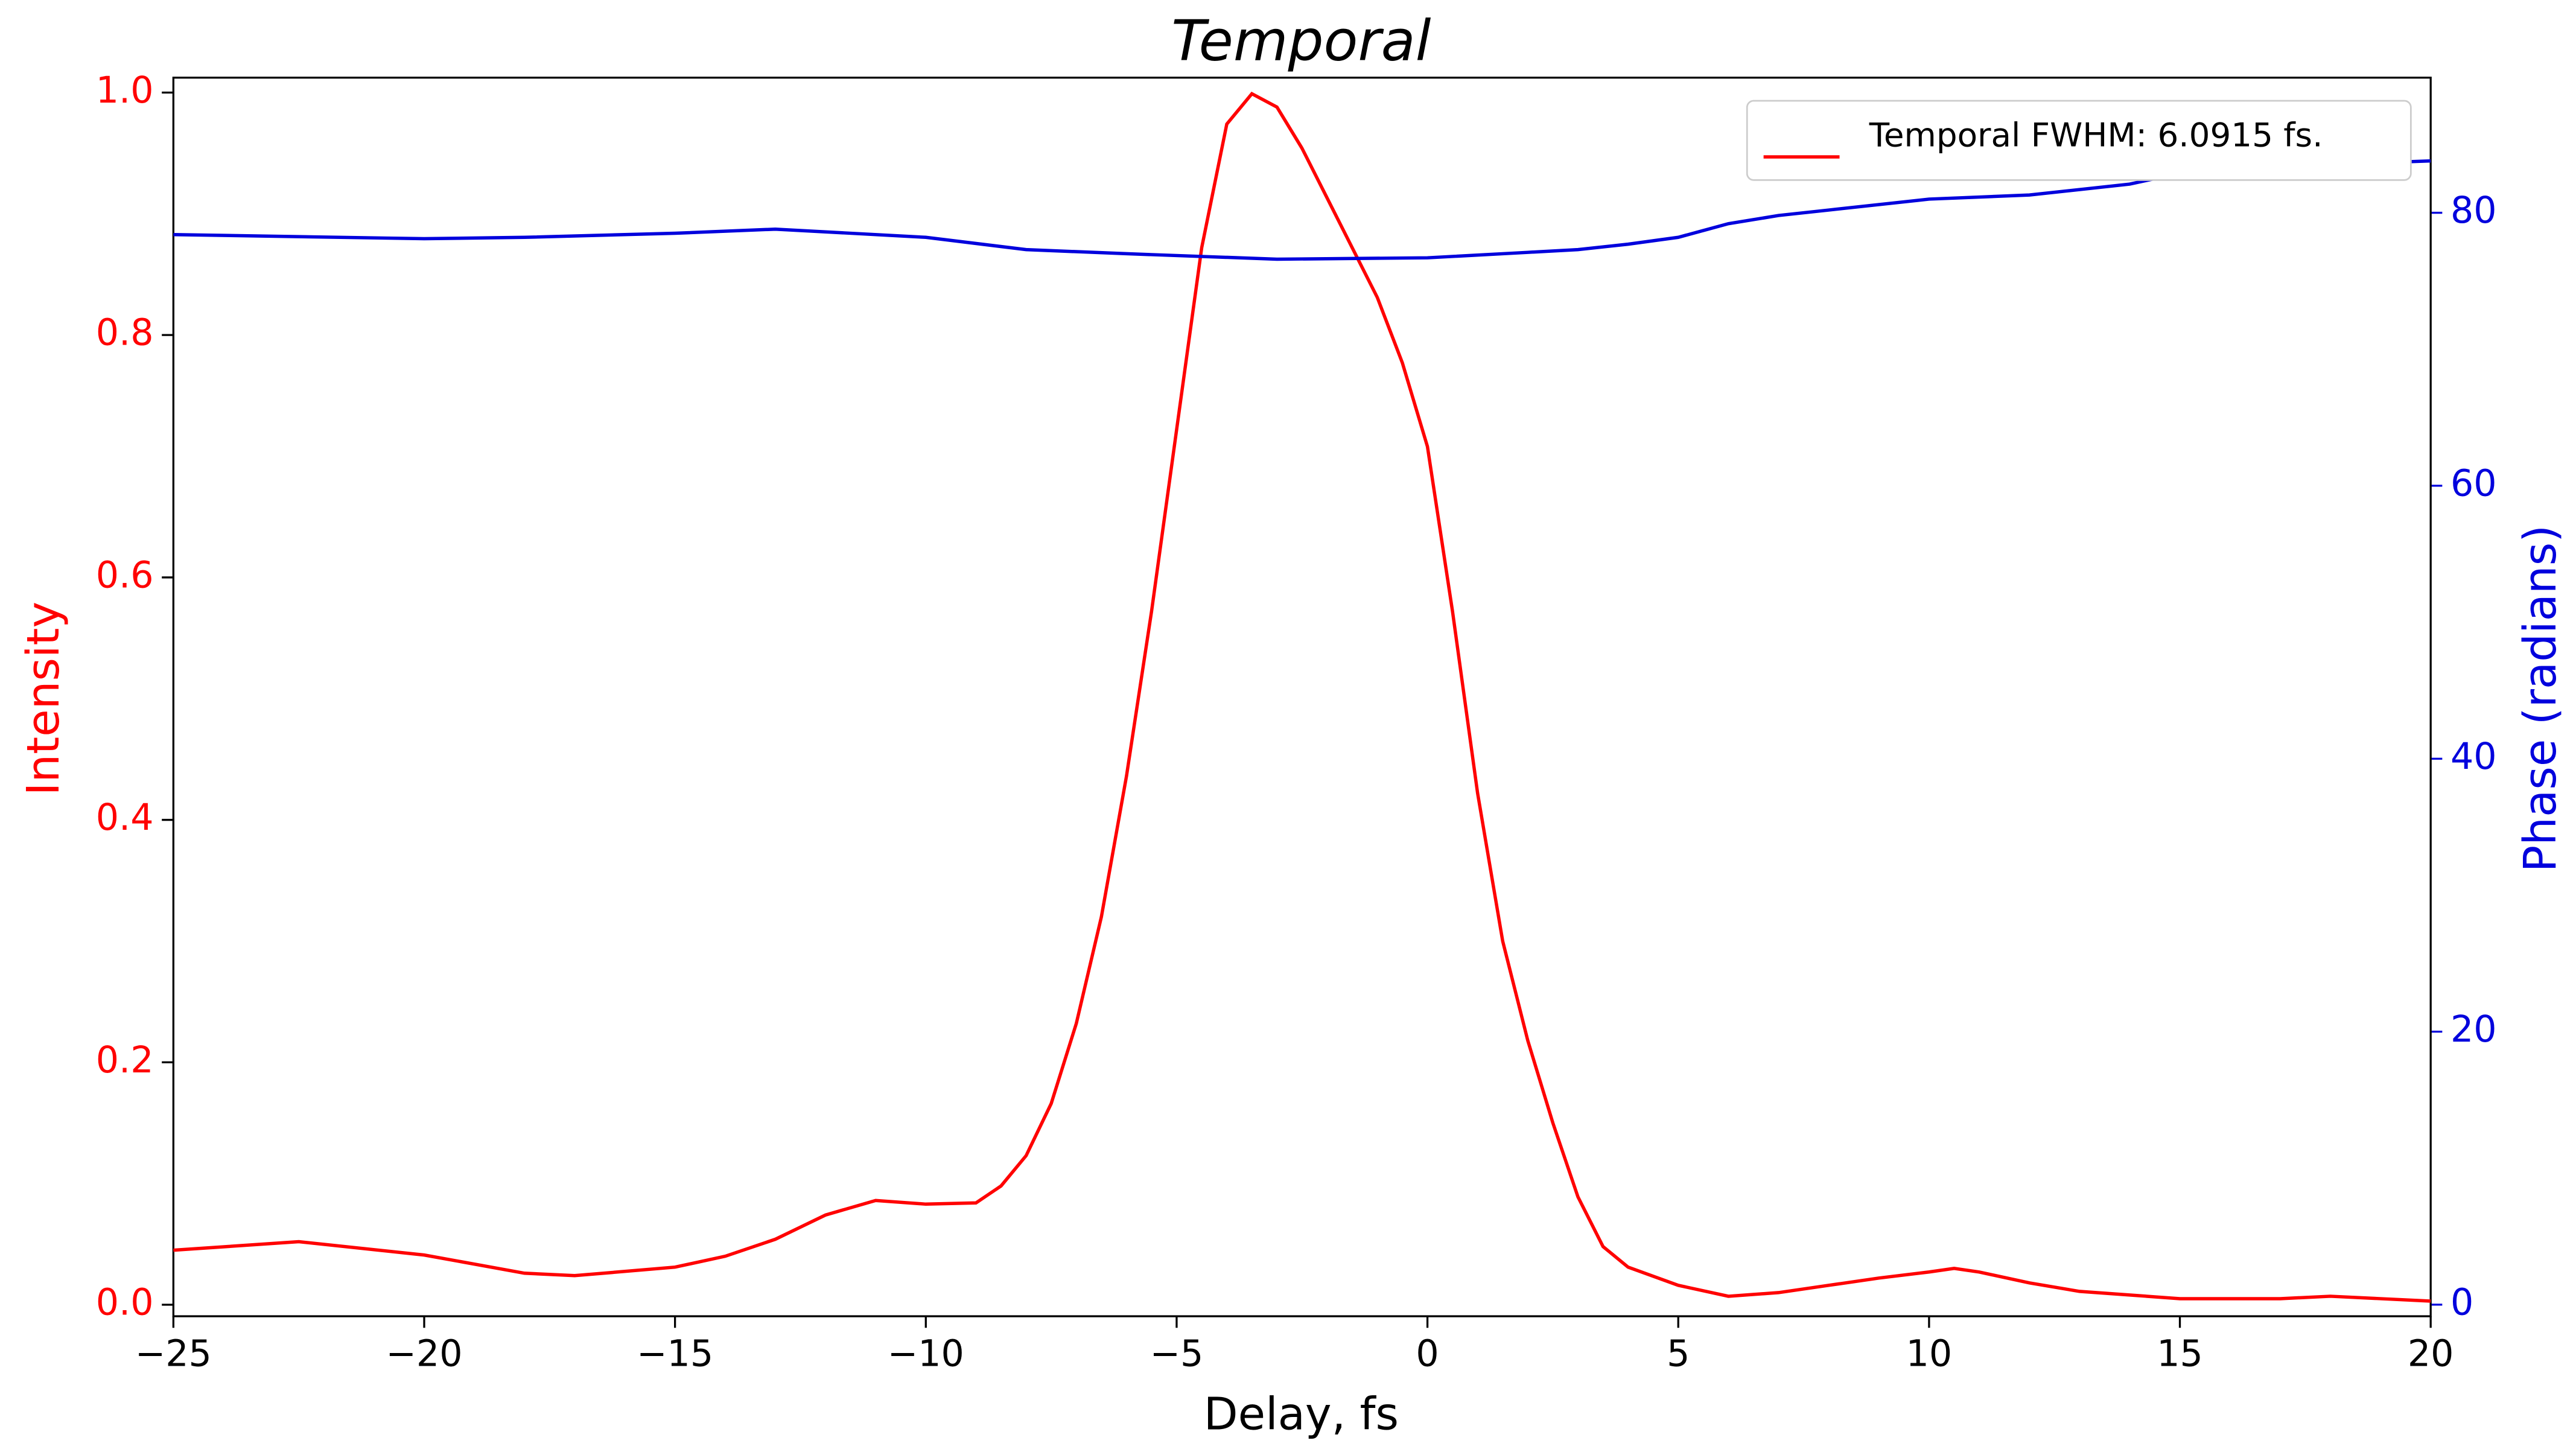 Image resolution: width=2576 pixels, height=1455 pixels. Describe the element at coordinates (1678, 1354) in the screenshot. I see `x-tick-label: 5` at that location.